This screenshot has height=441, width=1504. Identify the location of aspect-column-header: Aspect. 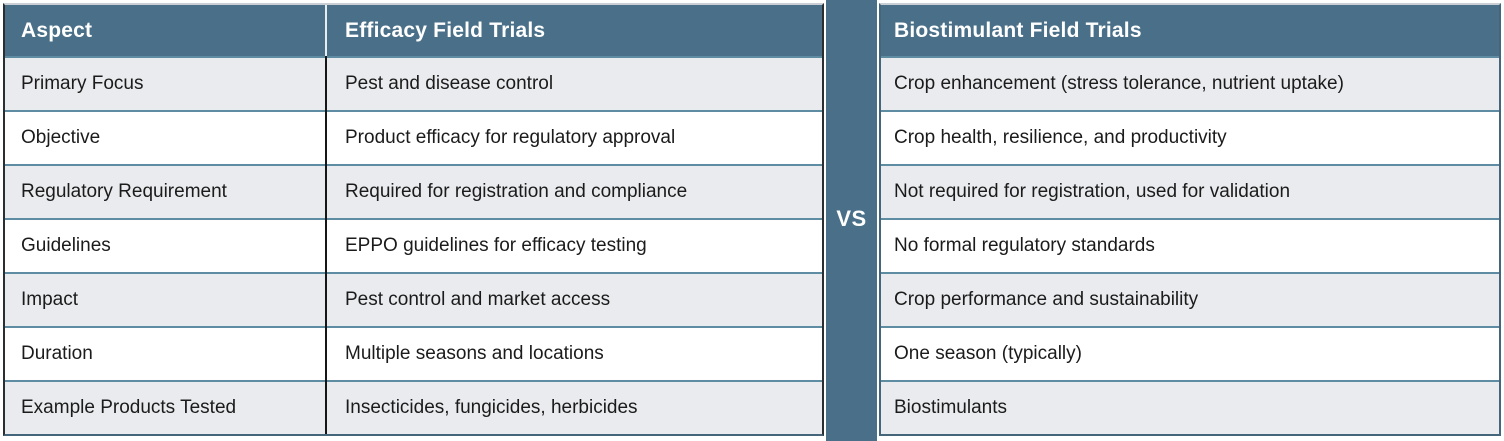
(57, 30).